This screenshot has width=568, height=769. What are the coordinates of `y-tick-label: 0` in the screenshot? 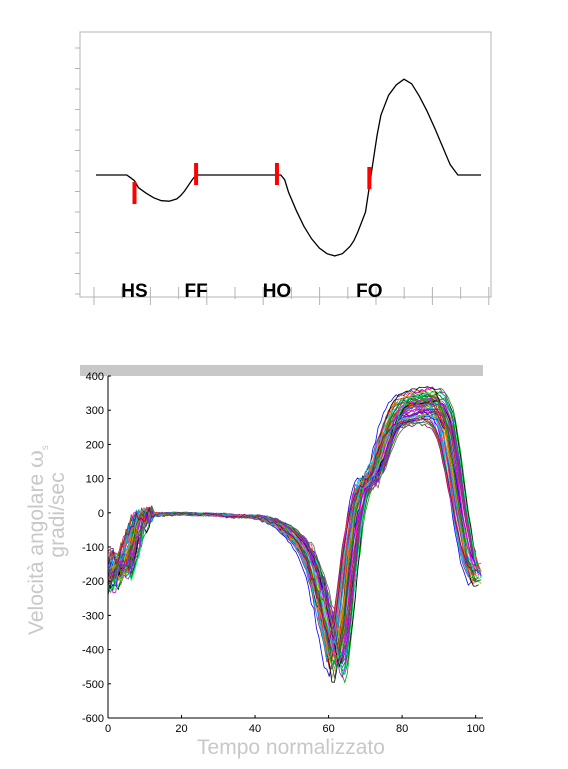 It's located at (101, 514).